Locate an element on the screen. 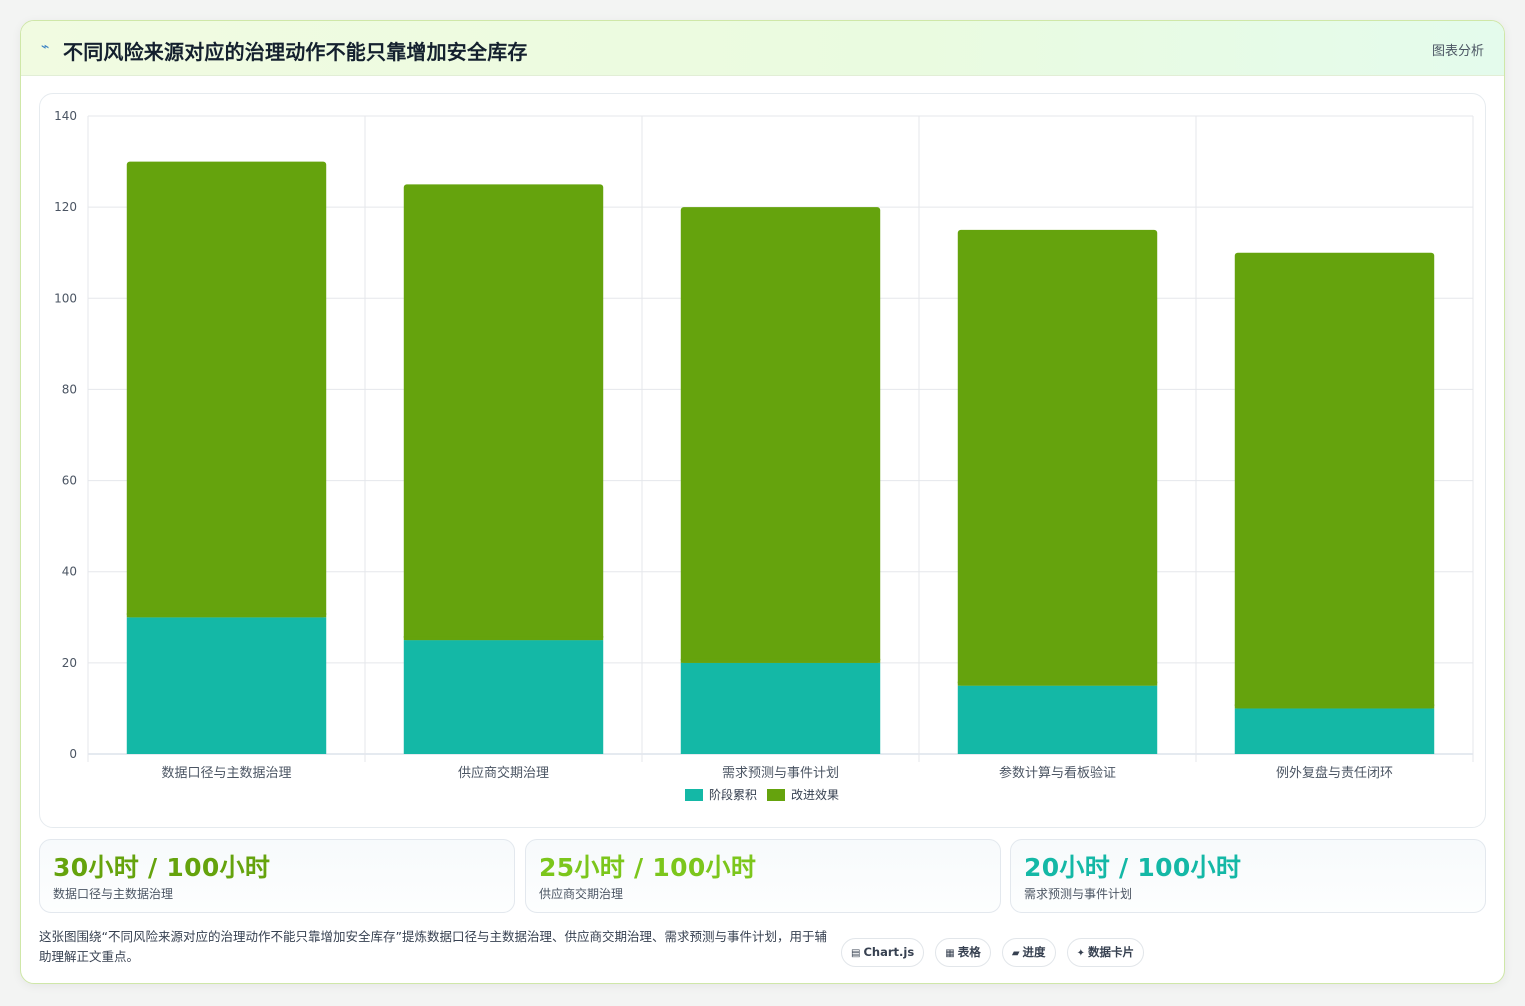 This screenshot has height=1006, width=1525. progress-icon: ▰ is located at coordinates (1015, 953).